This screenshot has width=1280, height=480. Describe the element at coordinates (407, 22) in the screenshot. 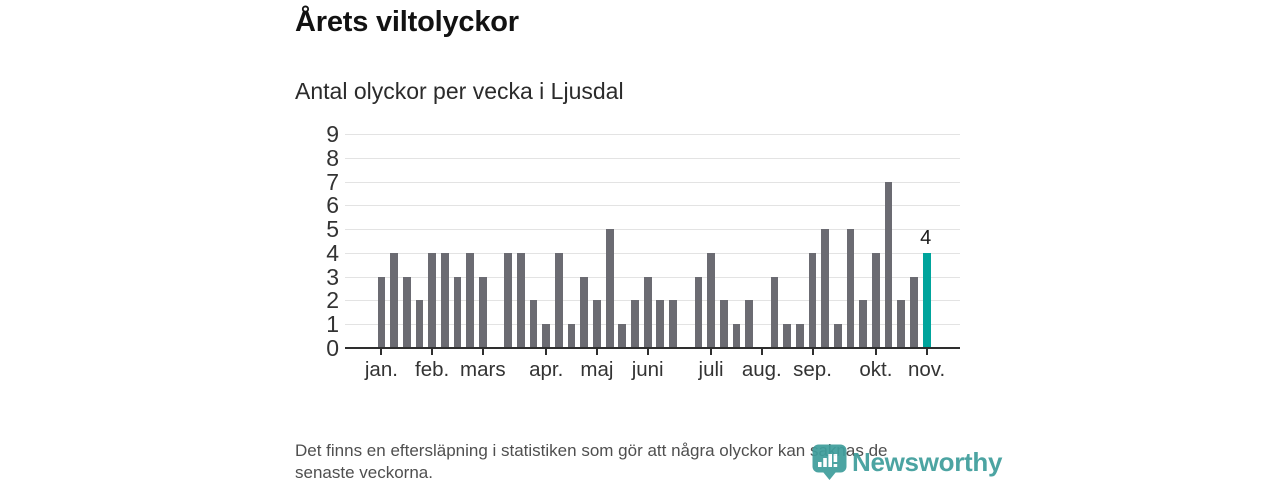

I see `chart-title: Årets viltolyckor` at that location.